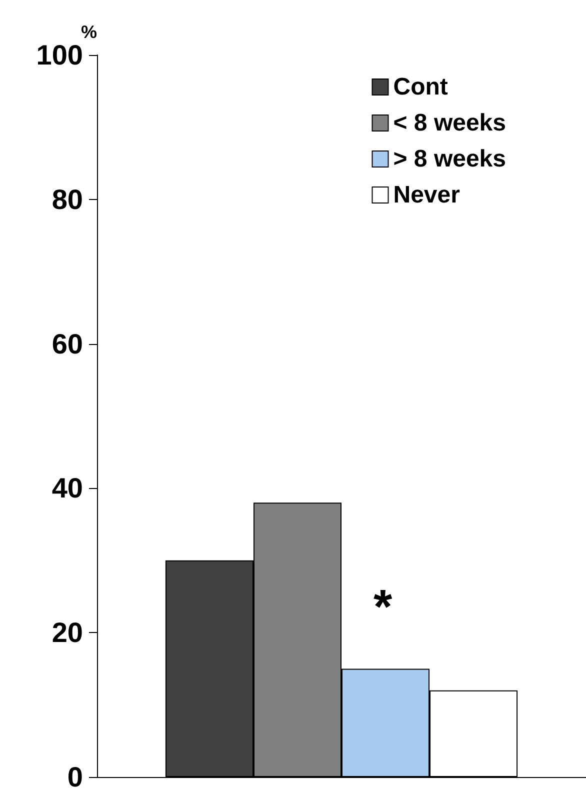 Image resolution: width=586 pixels, height=793 pixels. I want to click on y-tick-label: 80, so click(67, 199).